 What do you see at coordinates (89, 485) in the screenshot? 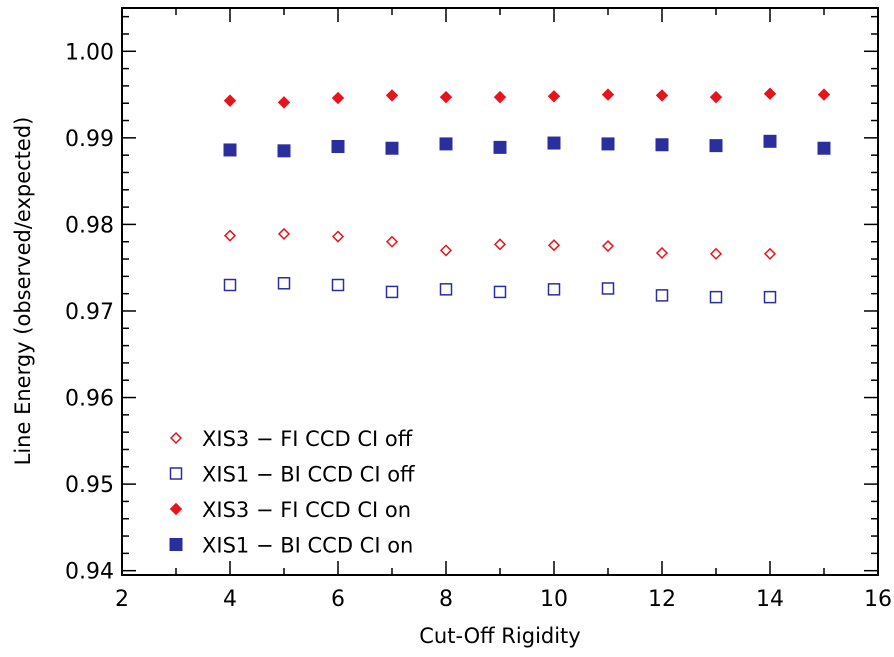
I see `y-tick-label: 0.95` at bounding box center [89, 485].